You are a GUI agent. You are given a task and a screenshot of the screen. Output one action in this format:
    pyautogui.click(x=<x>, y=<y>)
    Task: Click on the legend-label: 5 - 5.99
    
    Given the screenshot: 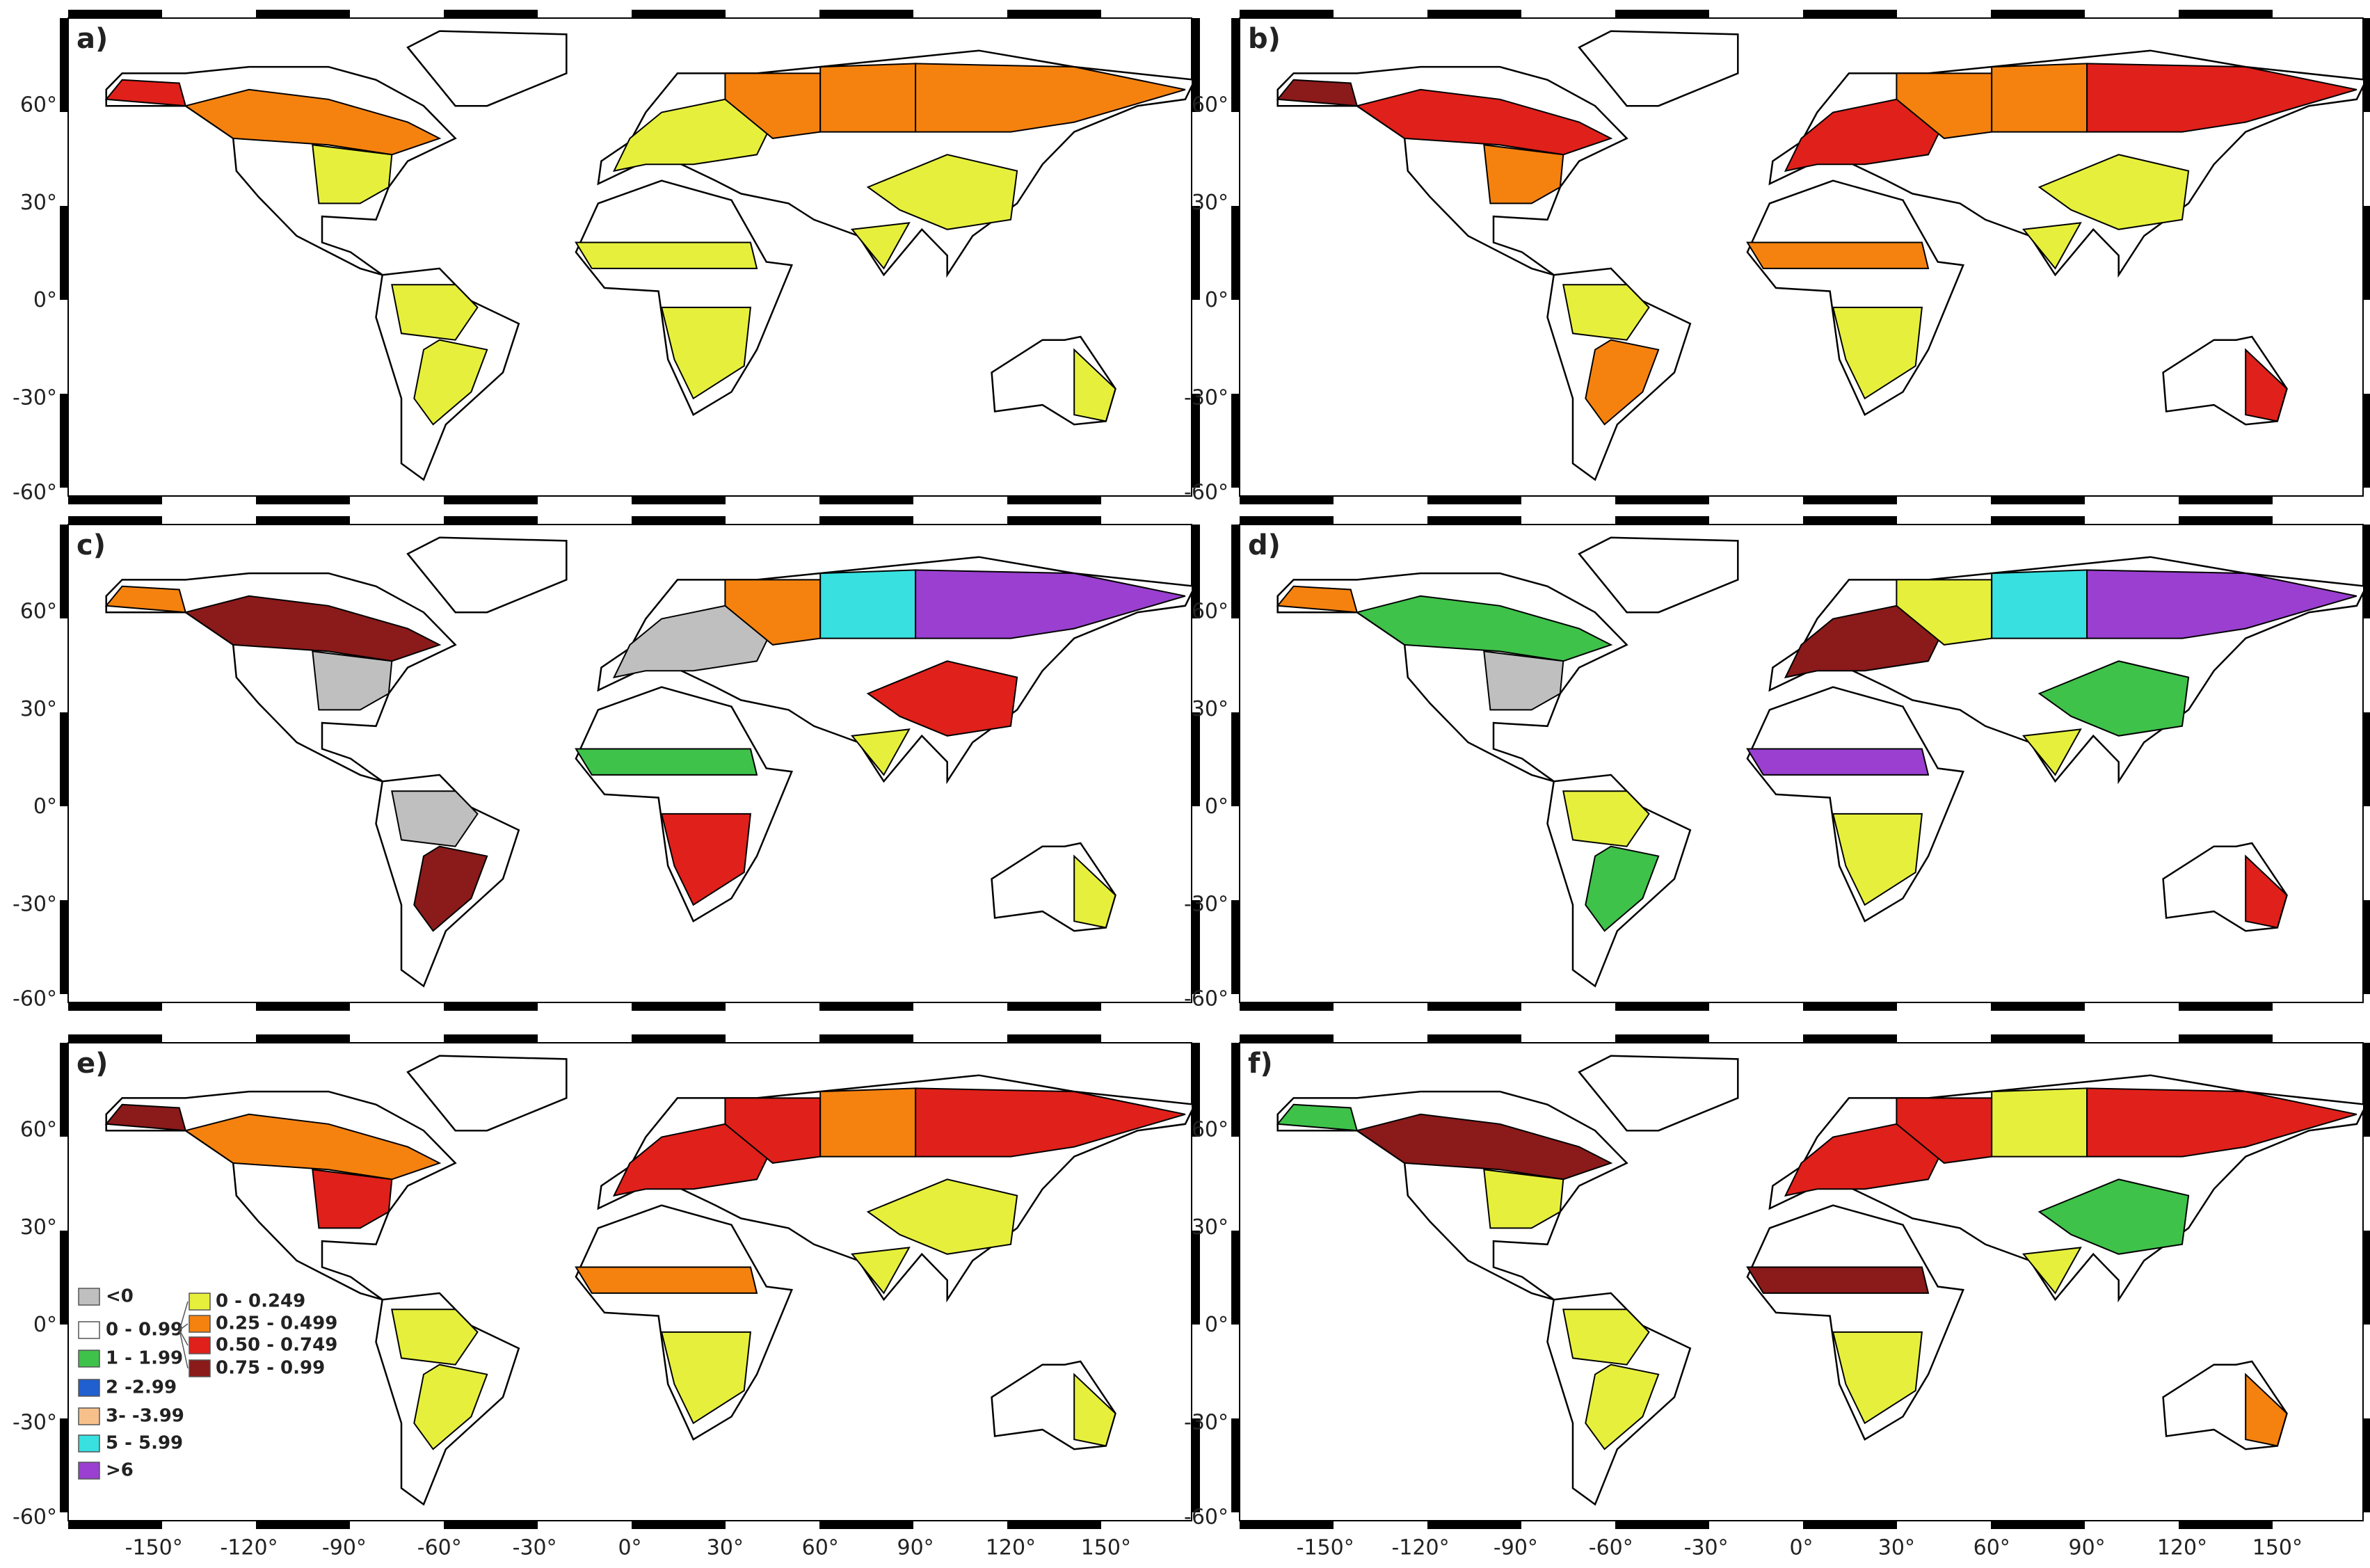 What is the action you would take?
    pyautogui.click(x=144, y=1443)
    